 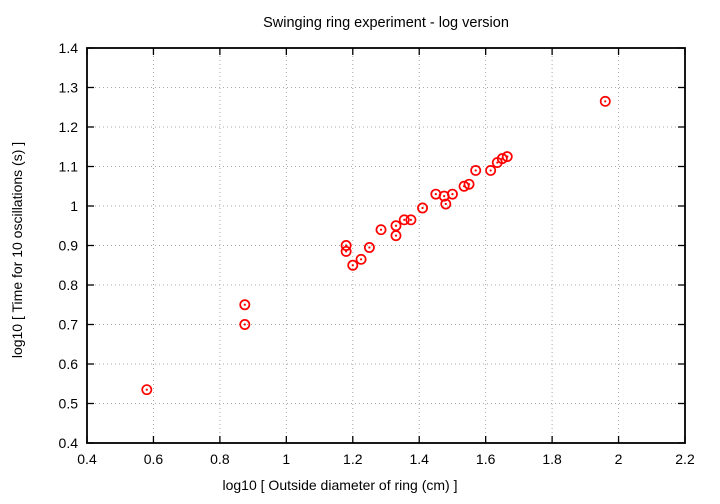 What do you see at coordinates (74, 206) in the screenshot?
I see `y-tick-label: 1` at bounding box center [74, 206].